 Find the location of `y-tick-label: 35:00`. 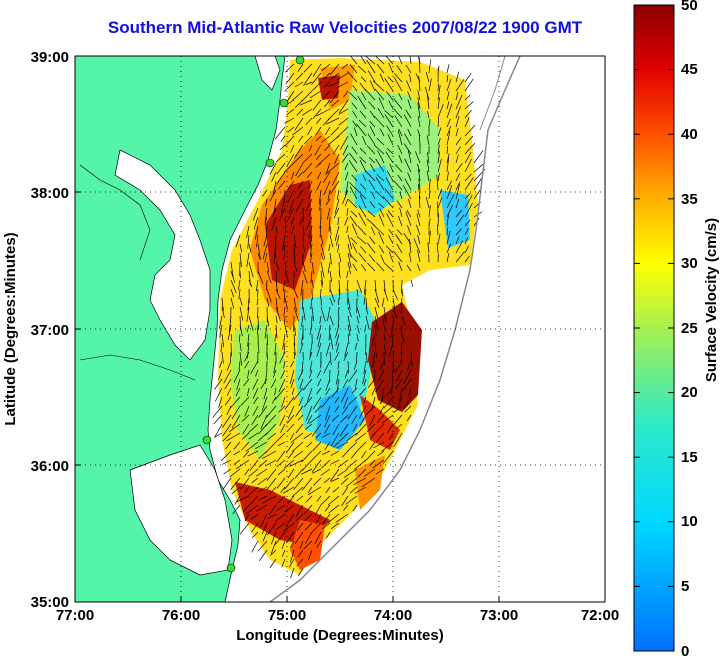

y-tick-label: 35:00 is located at coordinates (50, 602).